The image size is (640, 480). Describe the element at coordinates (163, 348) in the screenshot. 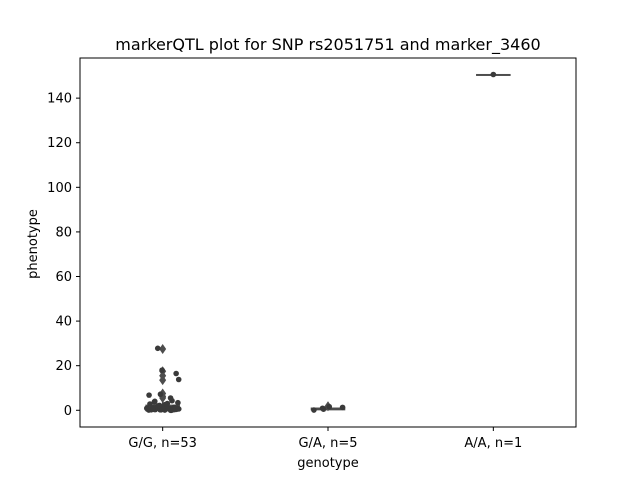

I see `box-outlier` at that location.